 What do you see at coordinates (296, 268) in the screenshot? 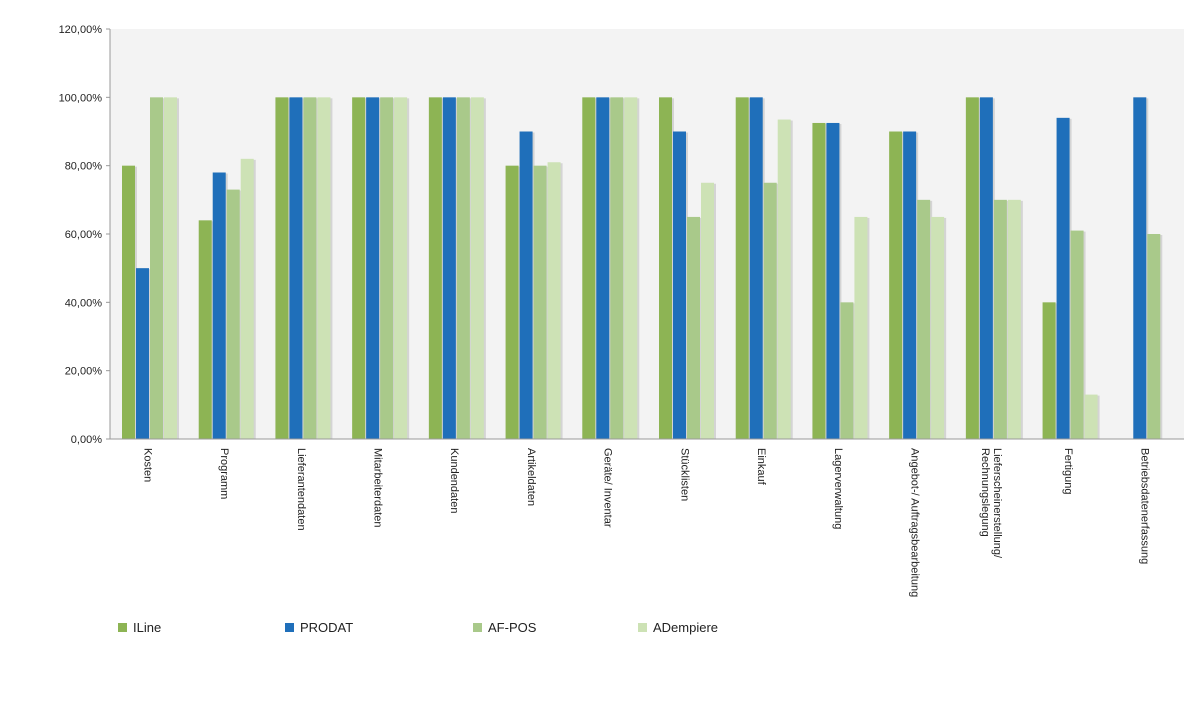
I see `bar-prodat-lieferantendaten` at bounding box center [296, 268].